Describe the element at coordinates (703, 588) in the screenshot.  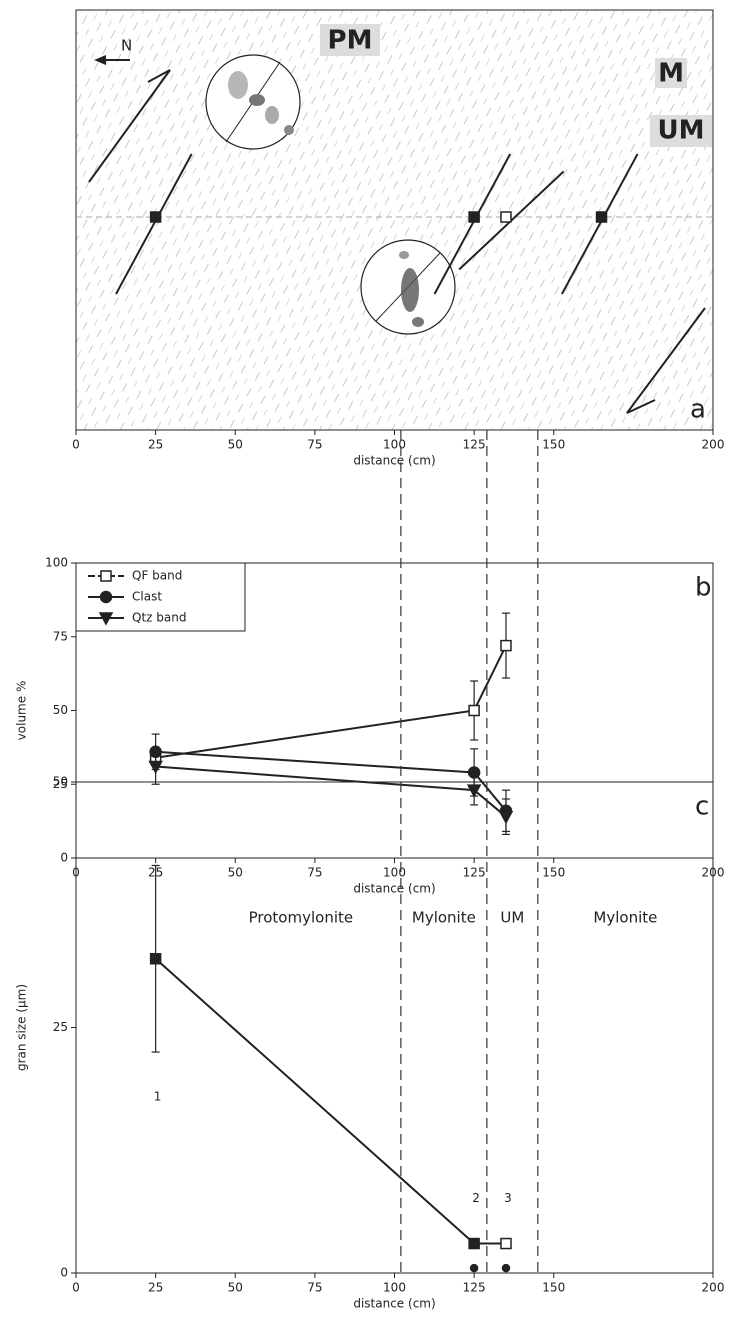
I see `panel-label: b` at that location.